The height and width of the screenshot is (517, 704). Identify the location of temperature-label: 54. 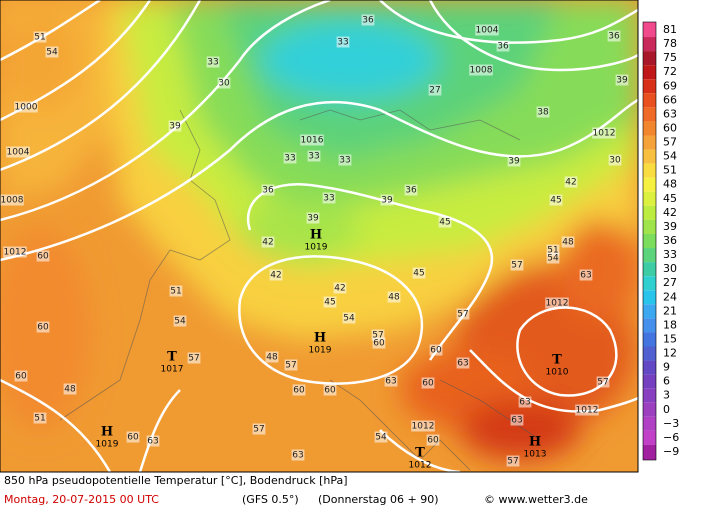
(553, 259).